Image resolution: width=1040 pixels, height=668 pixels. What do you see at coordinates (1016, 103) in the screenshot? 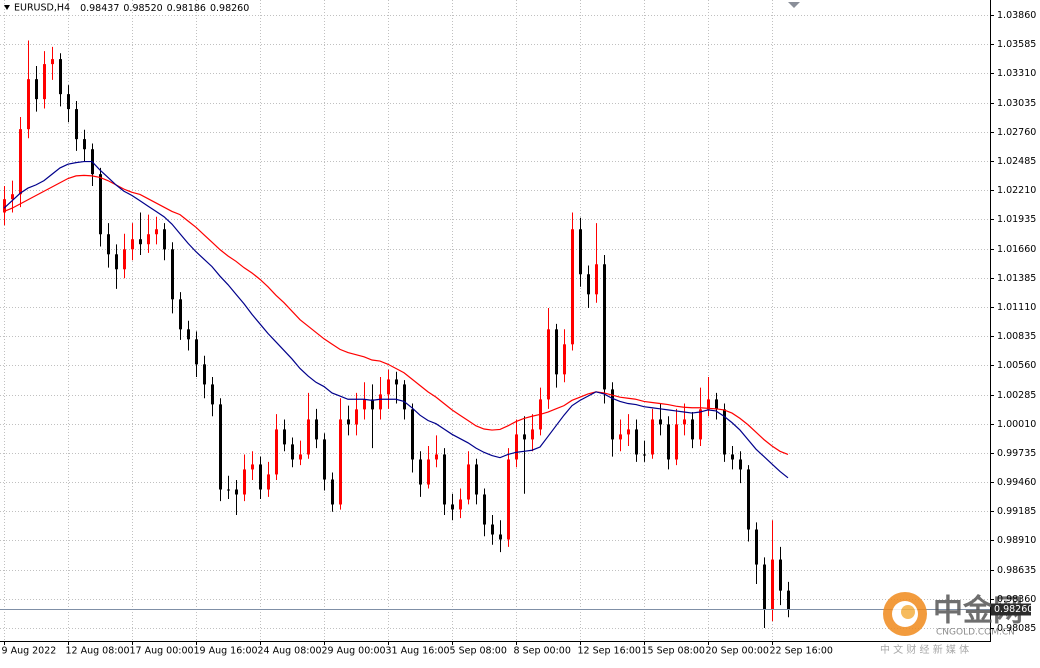
I see `y-tick-label: 1.03035` at bounding box center [1016, 103].